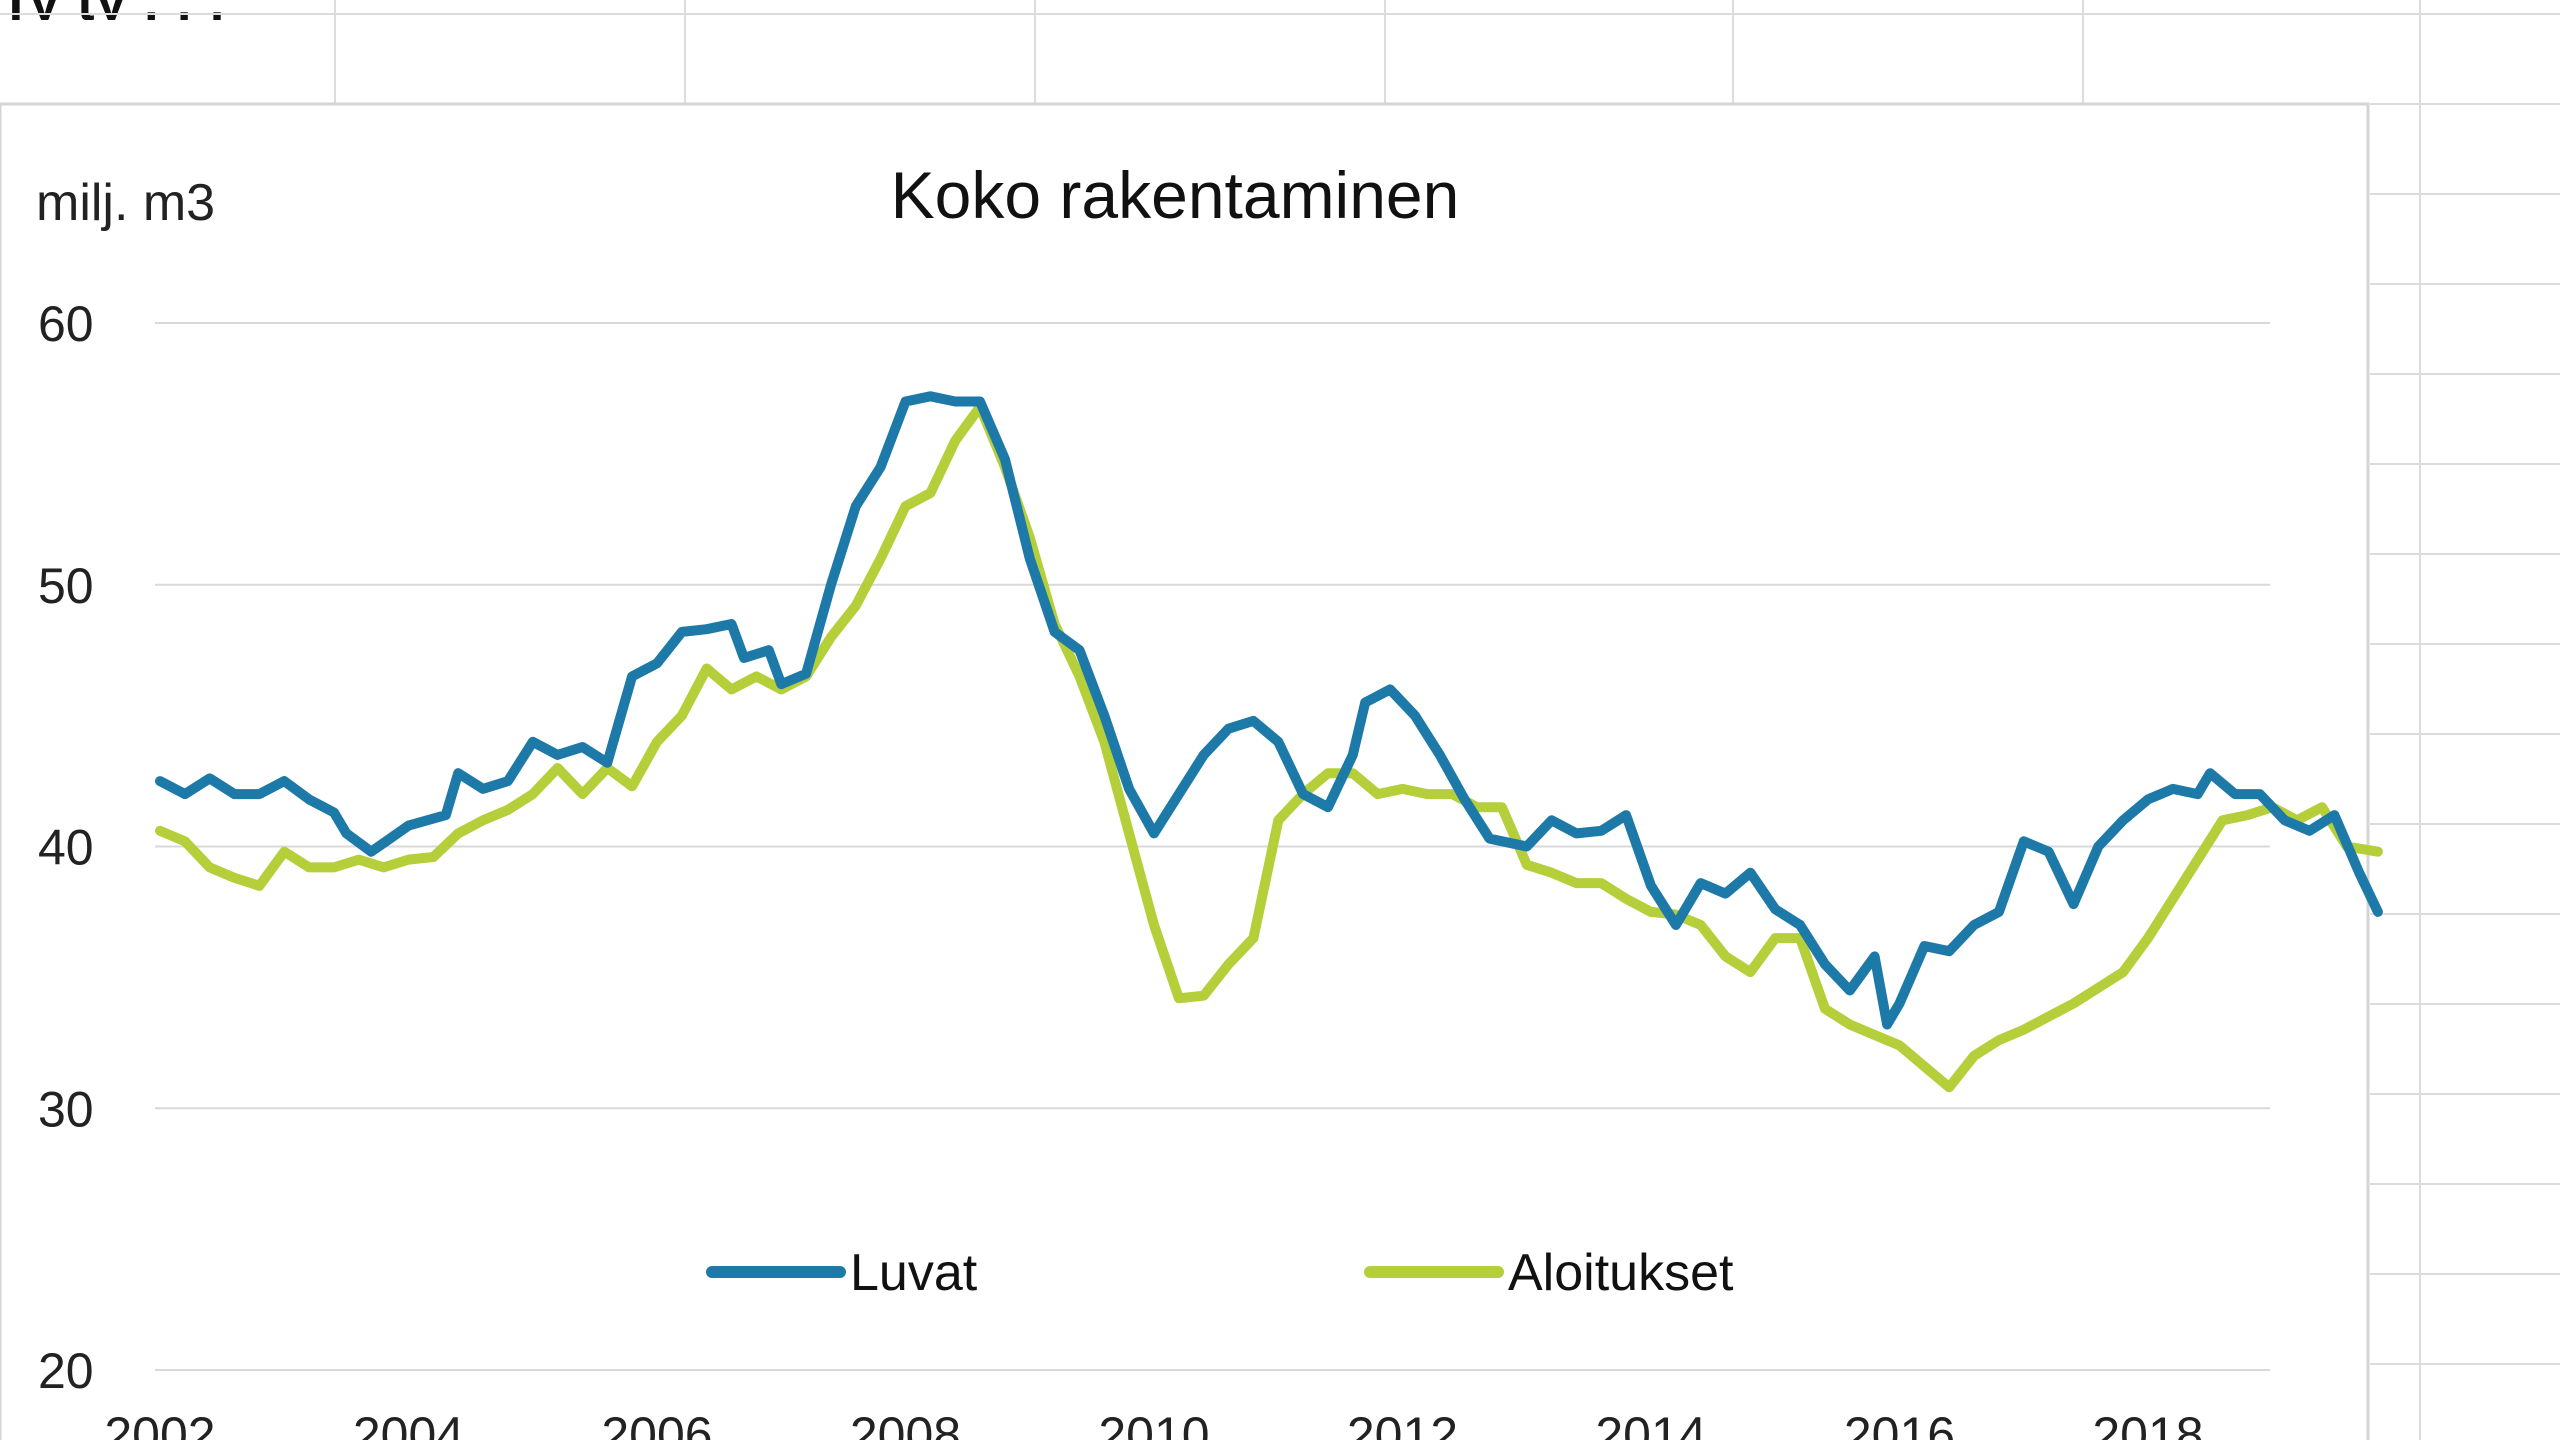 The width and height of the screenshot is (2560, 1440). I want to click on x-tick-labels: 2002 2004 2006 2008 2010 2012 2014 2016 2018, so click(1153, 1423).